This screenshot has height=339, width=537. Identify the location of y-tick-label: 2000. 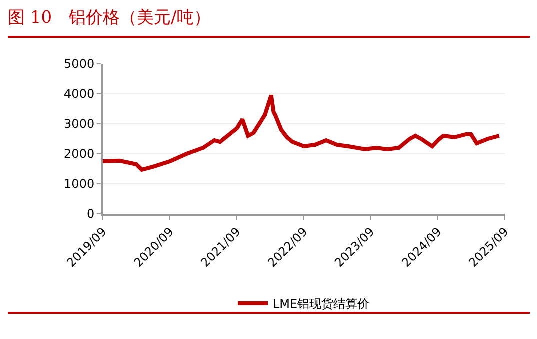
(79, 154).